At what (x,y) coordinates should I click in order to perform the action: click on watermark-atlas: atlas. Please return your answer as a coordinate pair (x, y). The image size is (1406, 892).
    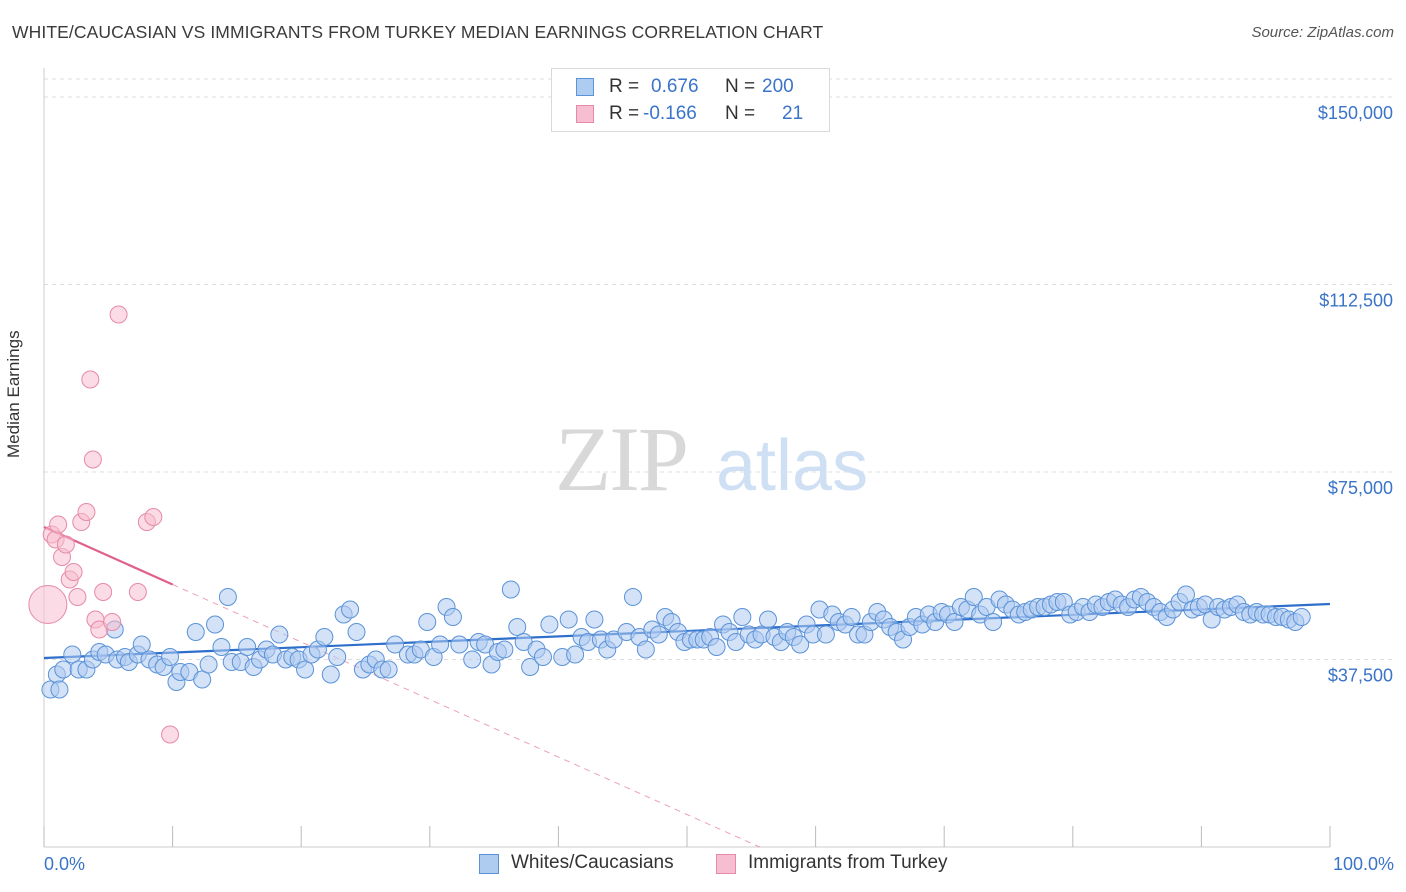
    Looking at the image, I should click on (792, 466).